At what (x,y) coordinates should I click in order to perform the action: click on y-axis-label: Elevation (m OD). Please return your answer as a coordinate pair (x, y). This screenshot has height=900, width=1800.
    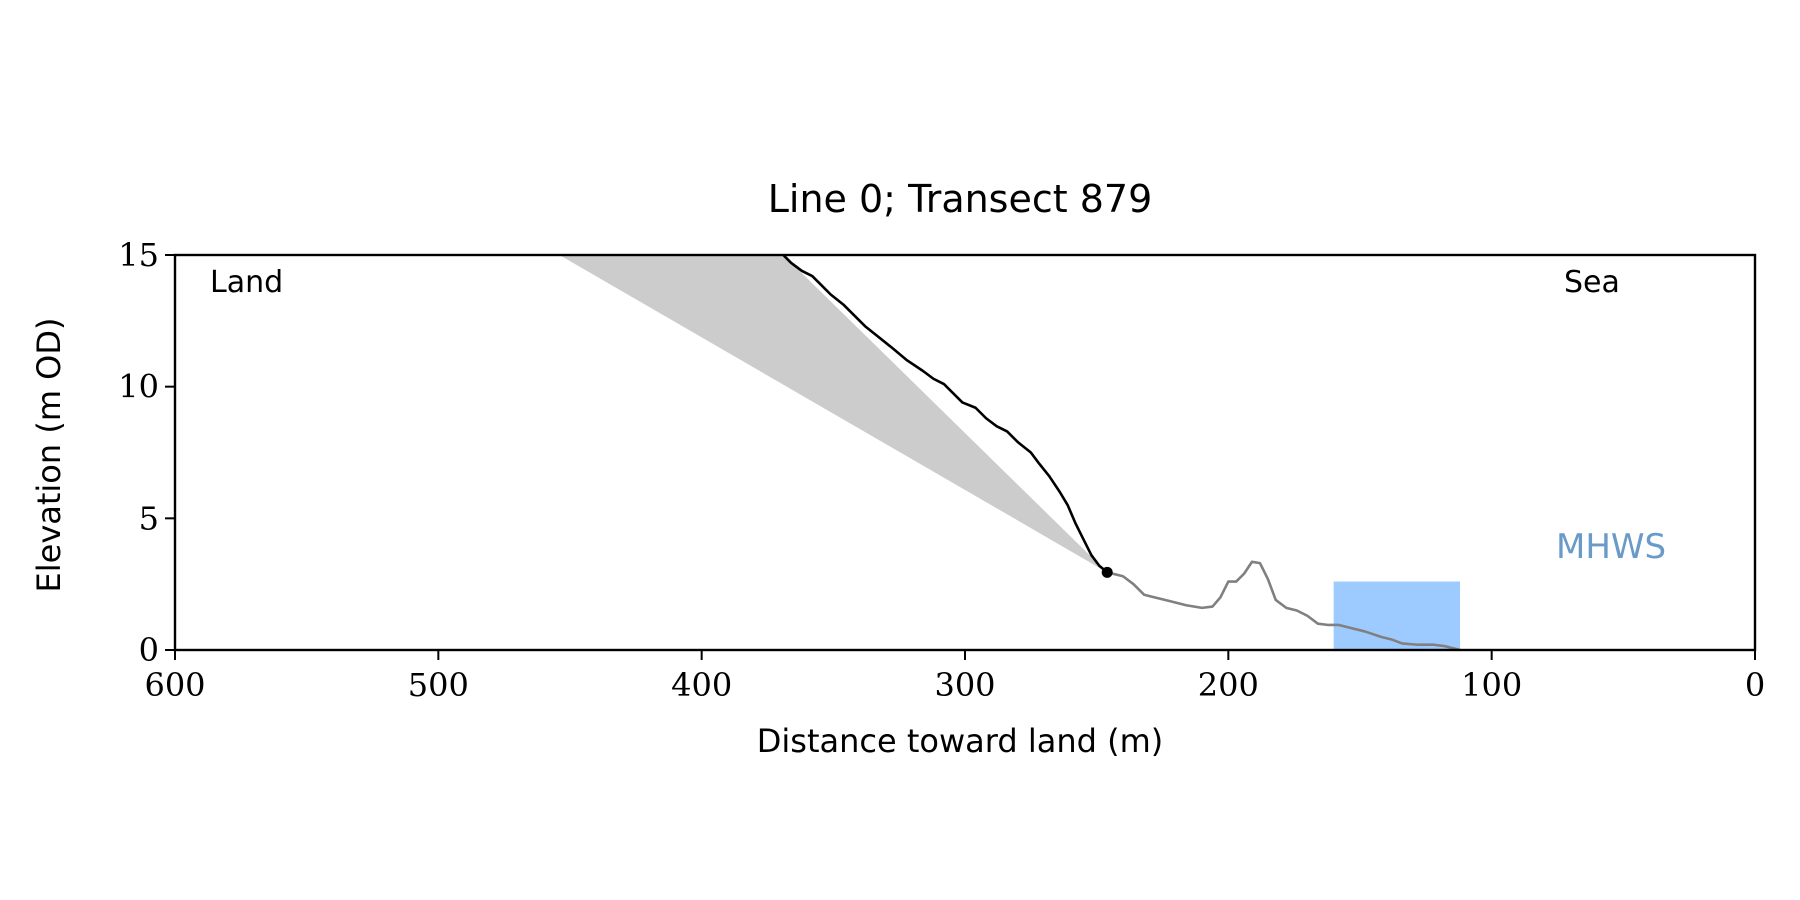
    Looking at the image, I should click on (49, 455).